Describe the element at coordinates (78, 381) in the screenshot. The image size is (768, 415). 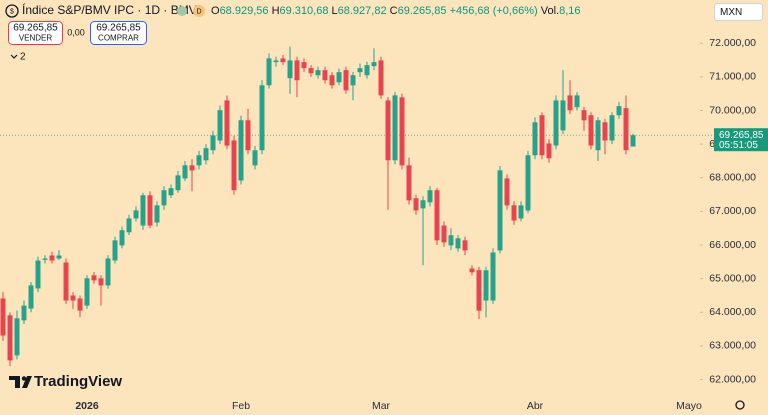
I see `brand: TradingView` at that location.